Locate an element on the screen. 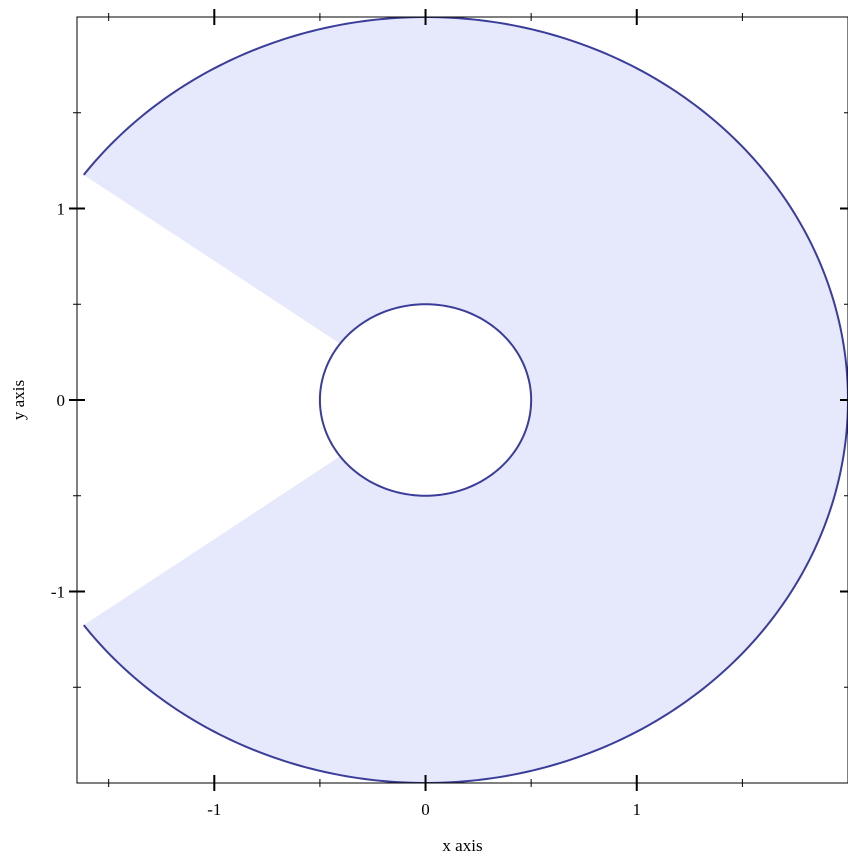 The image size is (848, 861). x-tick-label: 0 is located at coordinates (425, 809).